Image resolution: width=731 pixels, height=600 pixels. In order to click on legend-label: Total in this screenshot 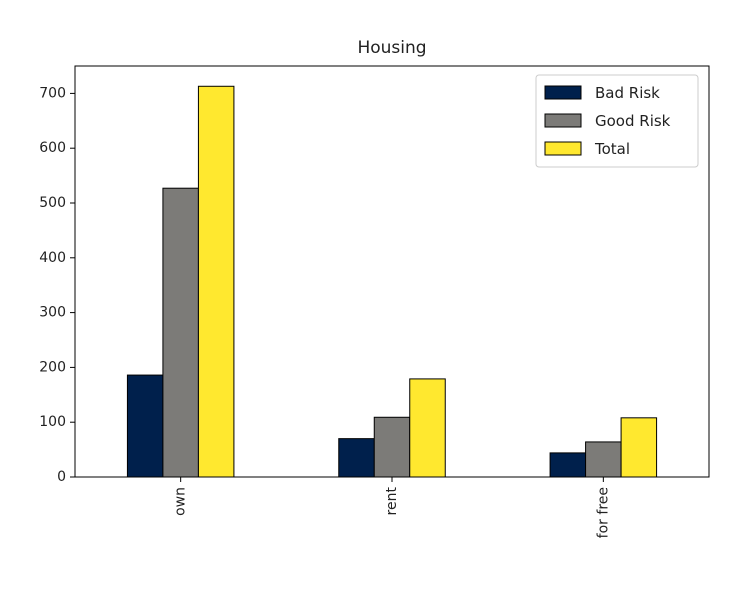, I will do `click(612, 149)`.